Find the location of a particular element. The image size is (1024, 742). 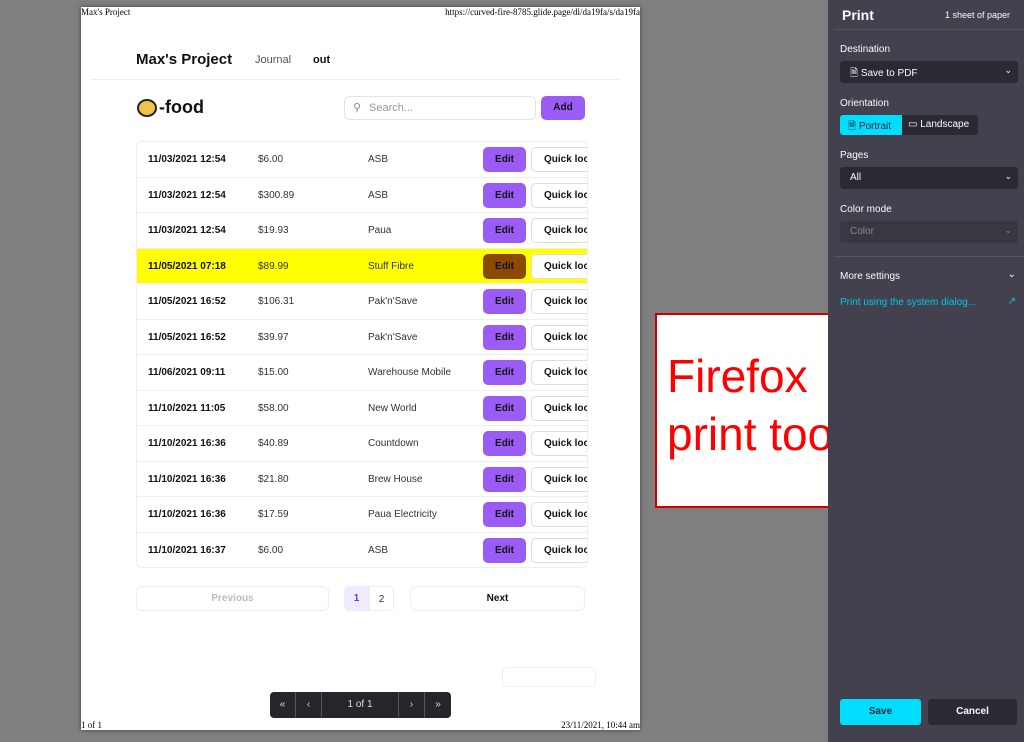

color-mode-select: Color ⌄ is located at coordinates (929, 232).